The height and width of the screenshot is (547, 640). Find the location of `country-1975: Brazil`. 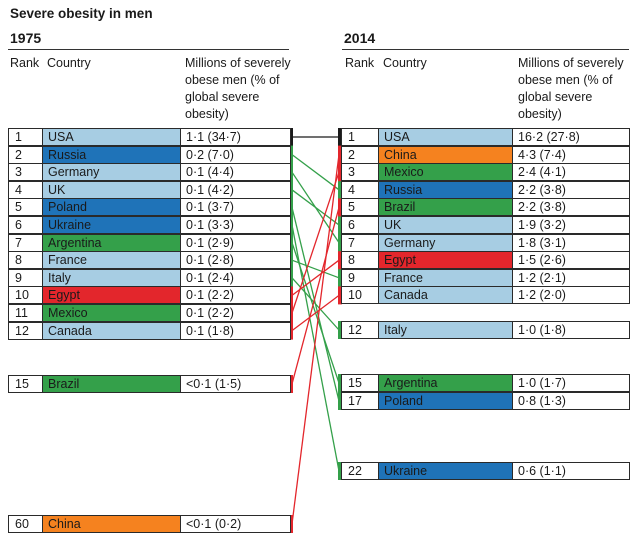

country-1975: Brazil is located at coordinates (111, 384).